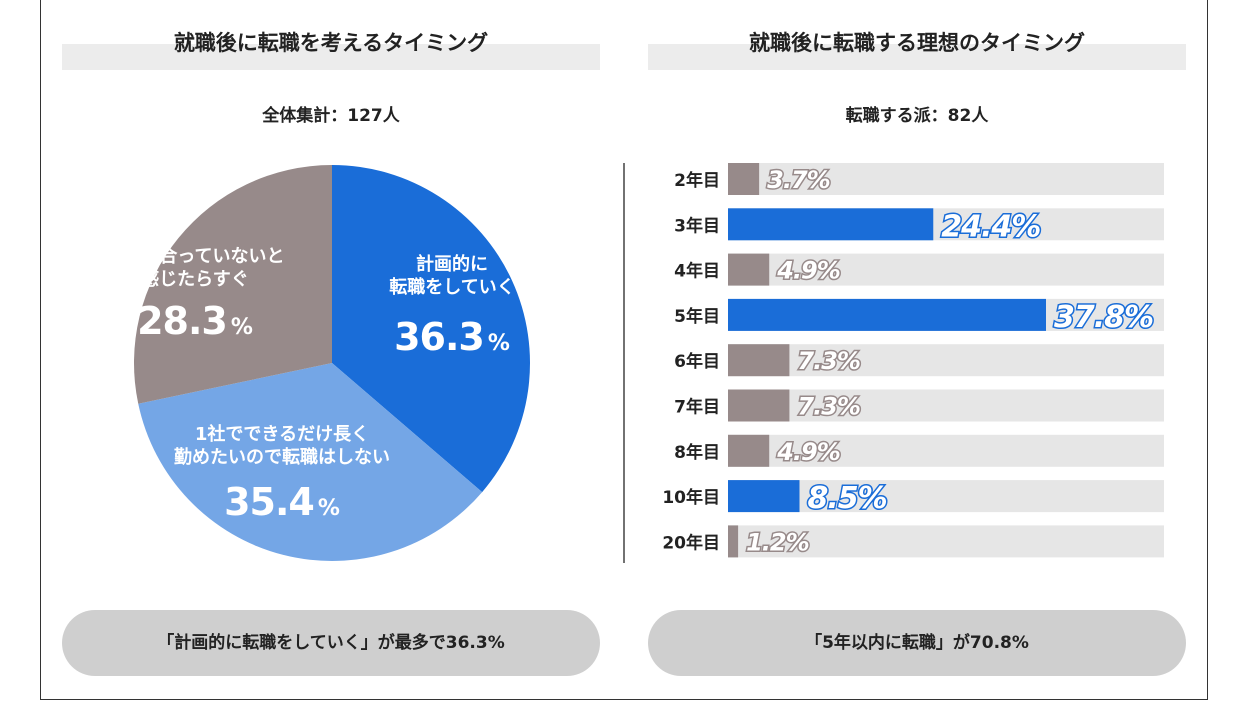 This screenshot has height=702, width=1248. What do you see at coordinates (282, 457) in the screenshot?
I see `pie-label-line: 勤めたいので転職はしない` at bounding box center [282, 457].